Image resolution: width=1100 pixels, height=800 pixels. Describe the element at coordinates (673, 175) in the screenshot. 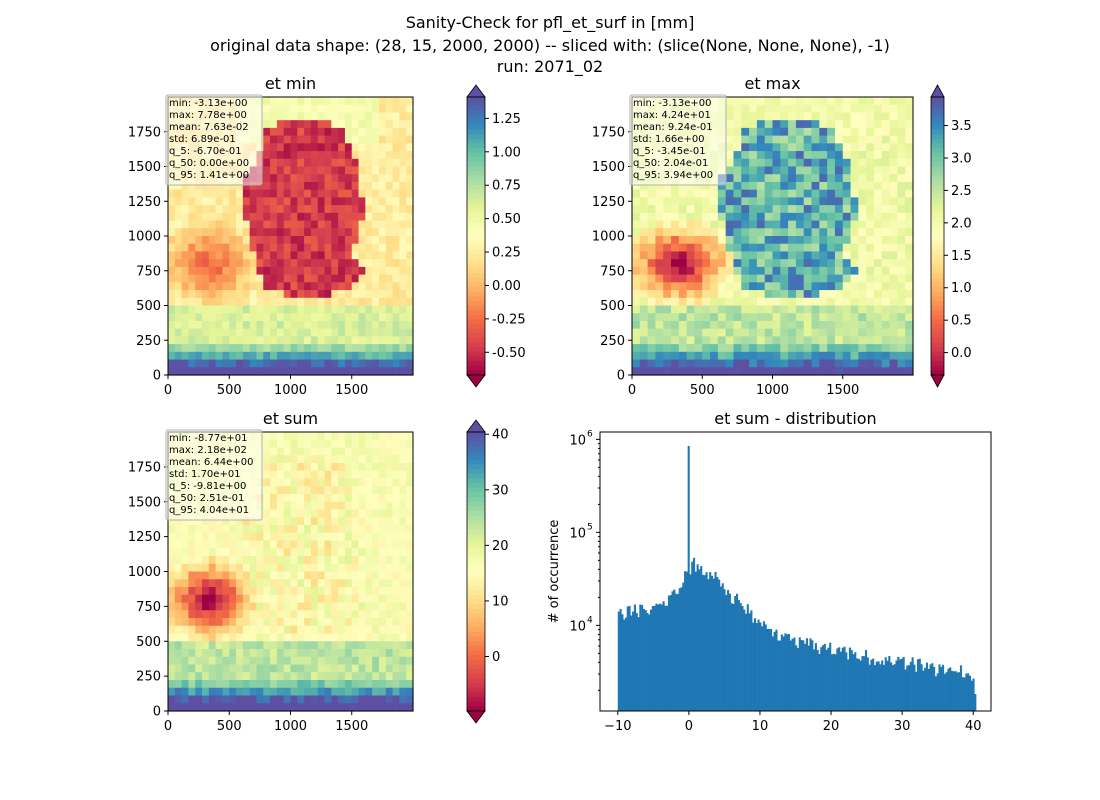

I see `stats-line: q_95: 3.94e+00` at that location.